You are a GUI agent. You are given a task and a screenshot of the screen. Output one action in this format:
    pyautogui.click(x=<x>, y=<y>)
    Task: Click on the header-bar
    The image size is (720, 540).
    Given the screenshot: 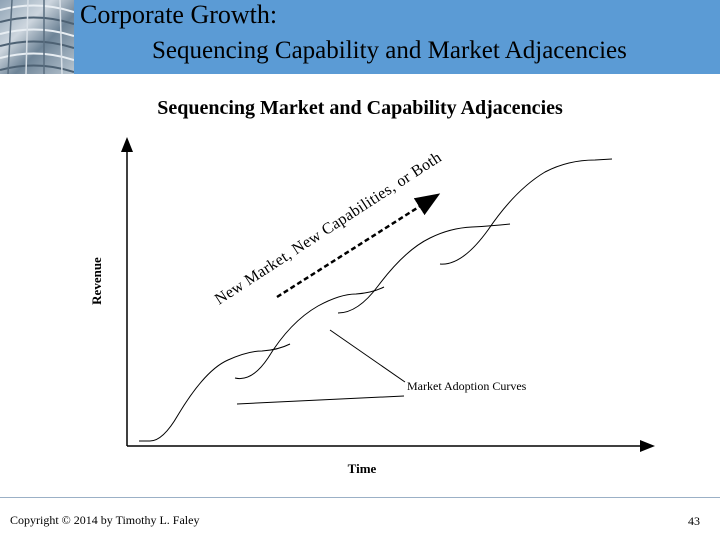 What is the action you would take?
    pyautogui.click(x=360, y=37)
    